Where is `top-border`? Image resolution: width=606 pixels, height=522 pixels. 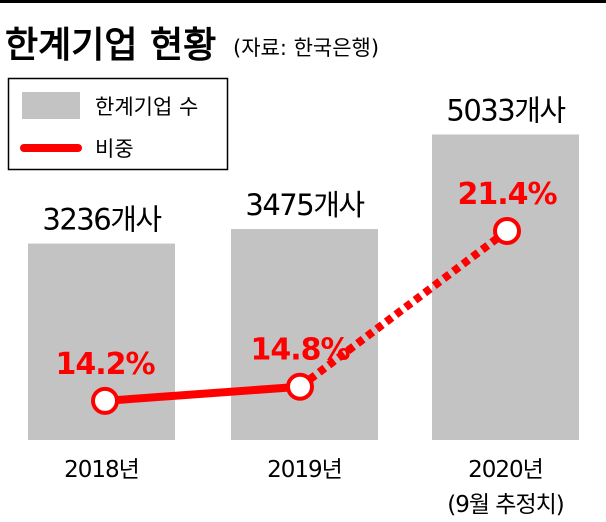
top-border is located at coordinates (303, 1).